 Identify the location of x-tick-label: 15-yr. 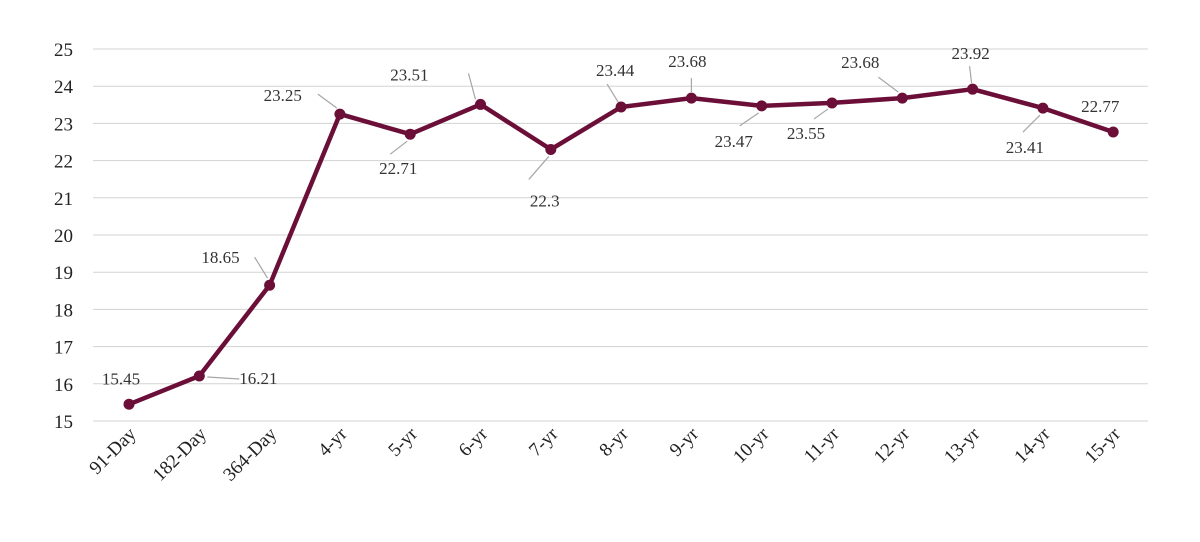
(1103, 445).